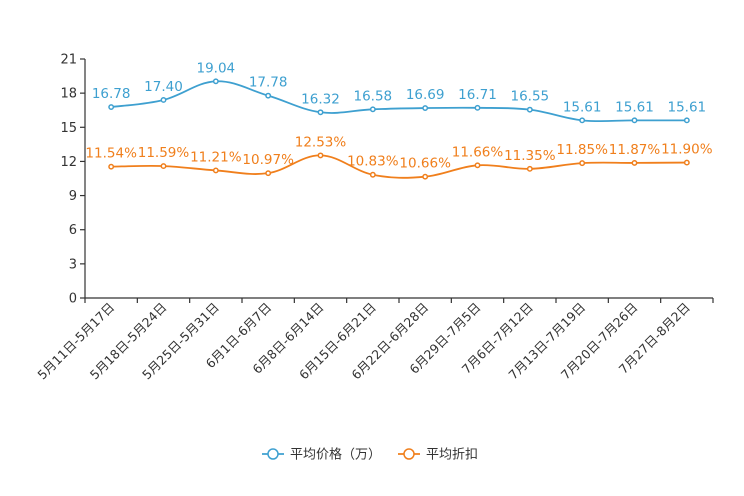 This screenshot has width=744, height=496. I want to click on data-label: 17.40, so click(163, 87).